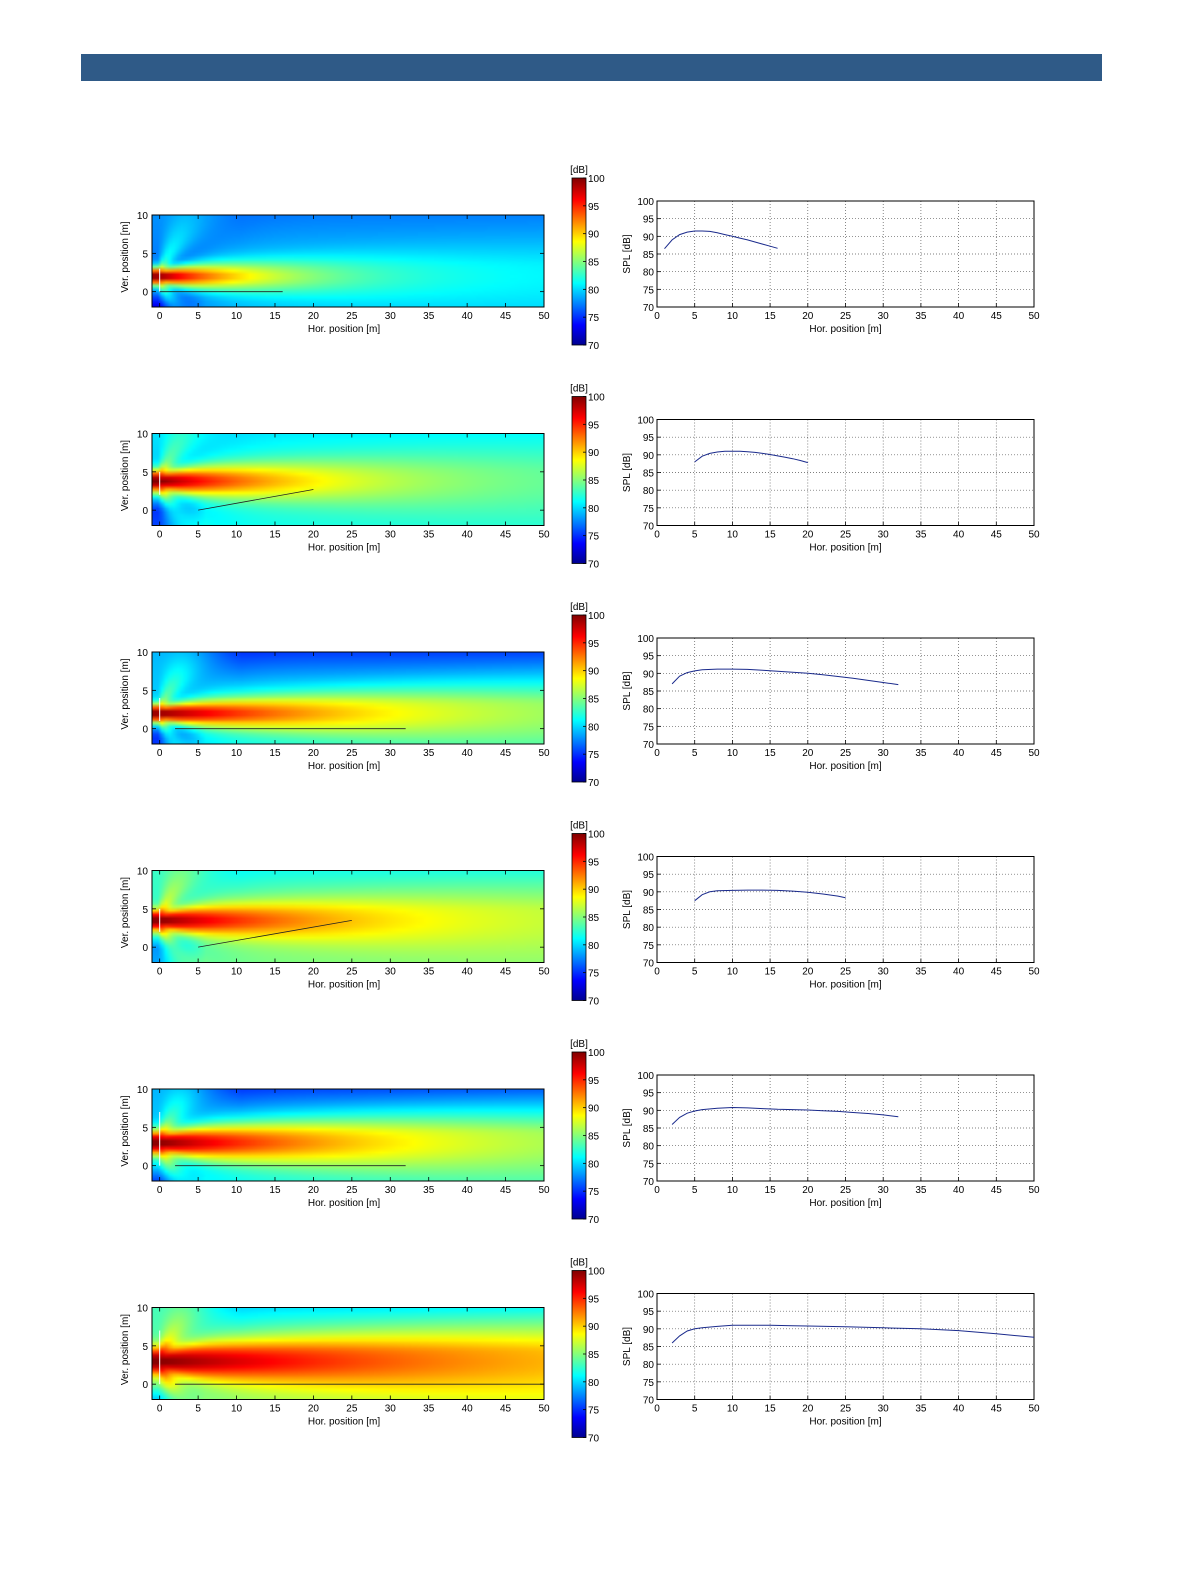 The width and height of the screenshot is (1192, 1588). I want to click on heatmap-frame, so click(348, 479).